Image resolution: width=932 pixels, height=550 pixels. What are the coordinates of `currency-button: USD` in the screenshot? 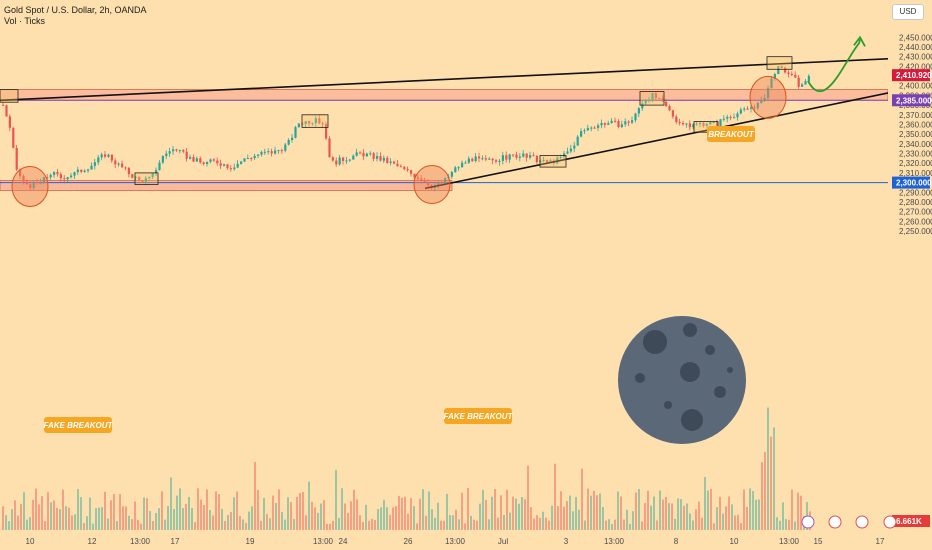 It's located at (908, 12).